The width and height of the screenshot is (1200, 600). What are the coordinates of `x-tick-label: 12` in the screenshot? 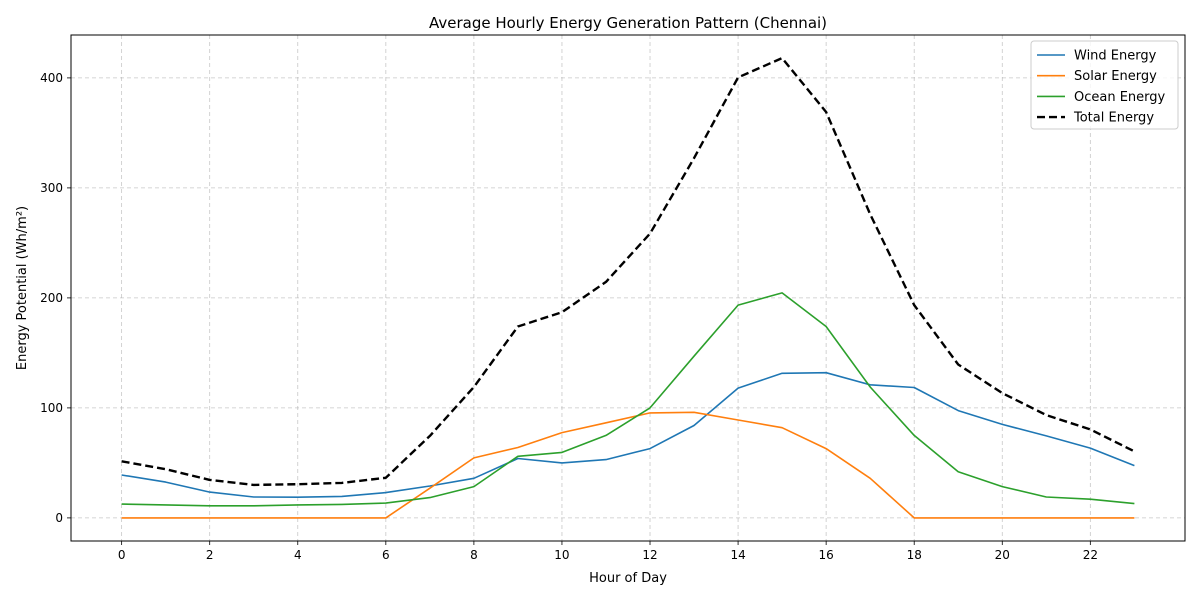 It's located at (649, 555).